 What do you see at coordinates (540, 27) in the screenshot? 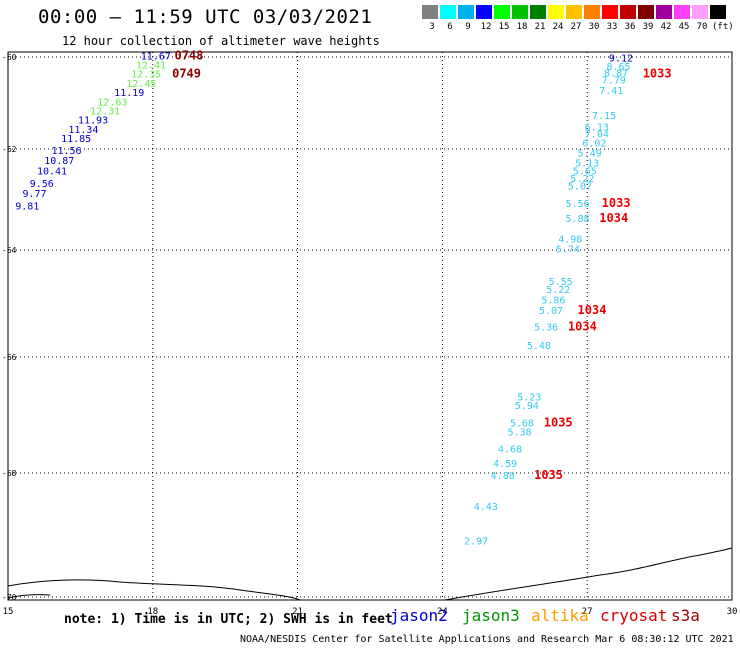
I see `scale-label: 21` at bounding box center [540, 27].